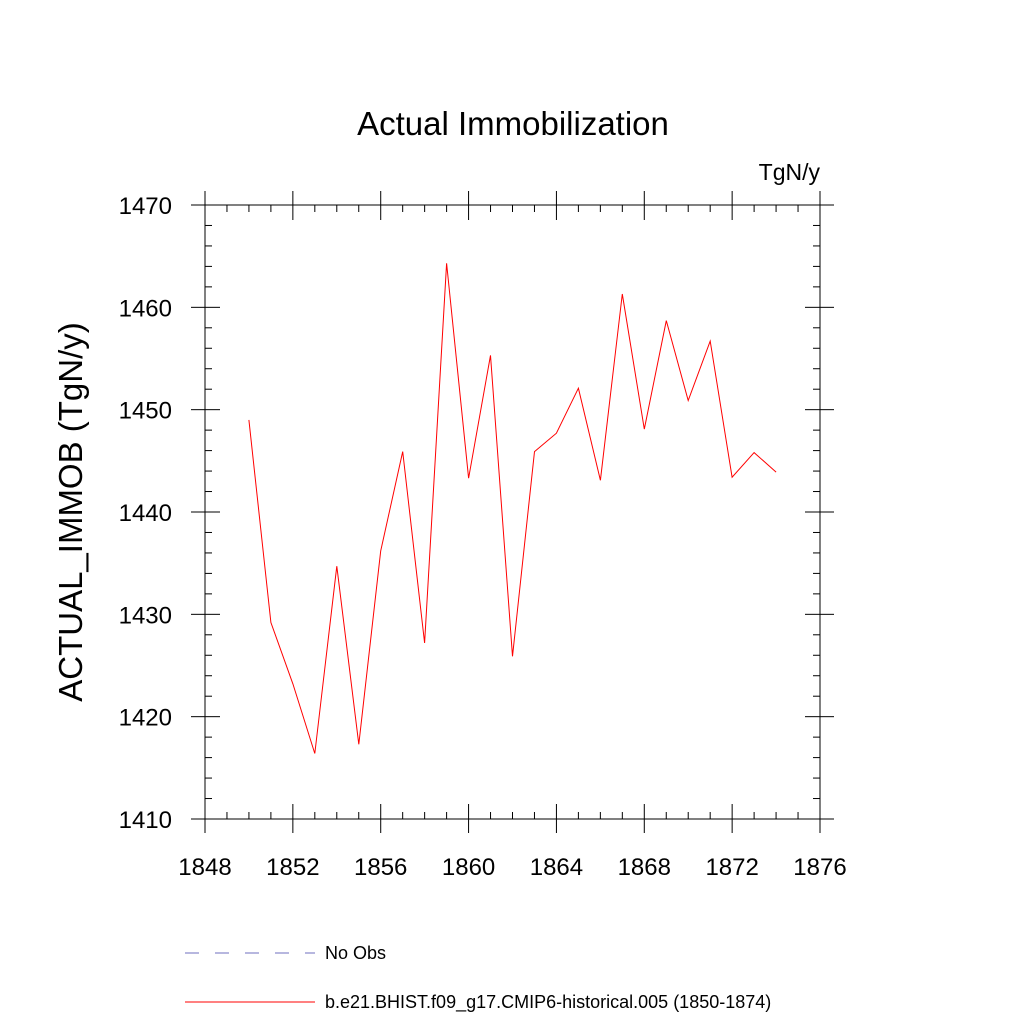 Image resolution: width=1024 pixels, height=1024 pixels. What do you see at coordinates (819, 867) in the screenshot?
I see `x-tick-label: 1876` at bounding box center [819, 867].